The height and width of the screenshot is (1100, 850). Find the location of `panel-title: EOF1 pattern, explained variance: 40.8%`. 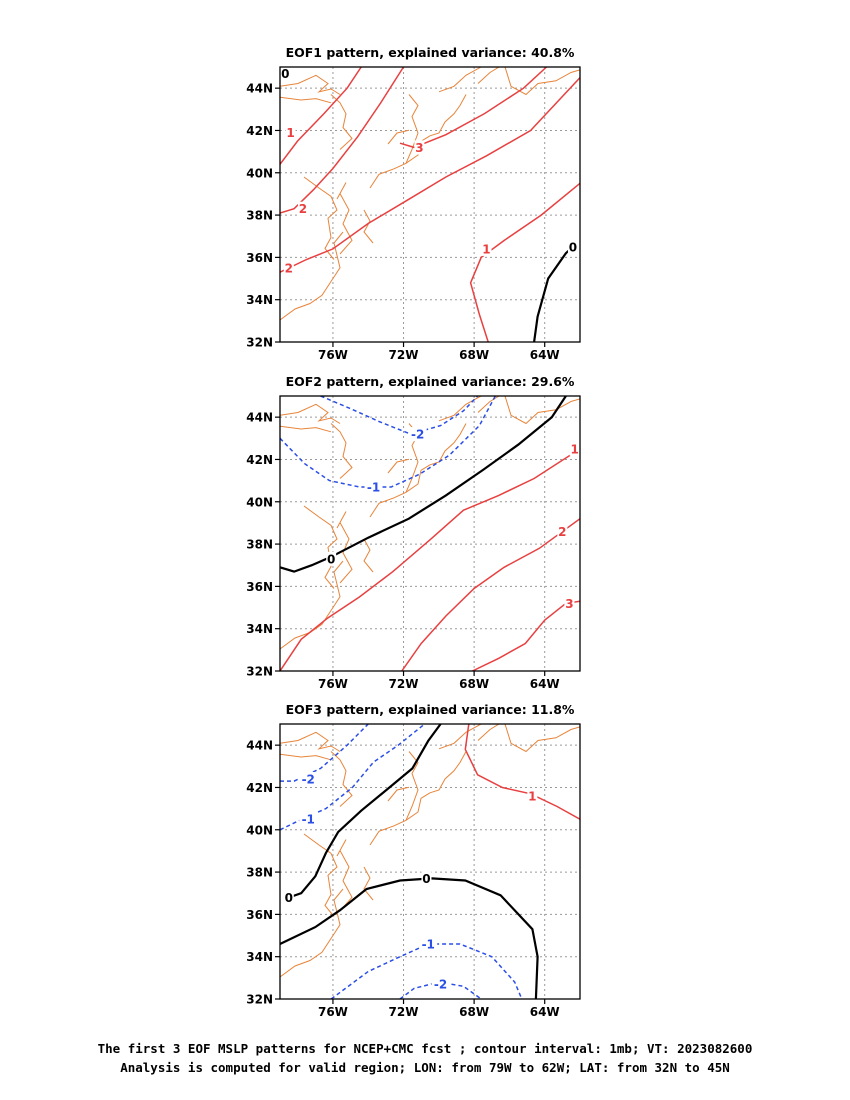

panel-title: EOF1 pattern, explained variance: 40.8% is located at coordinates (430, 52).